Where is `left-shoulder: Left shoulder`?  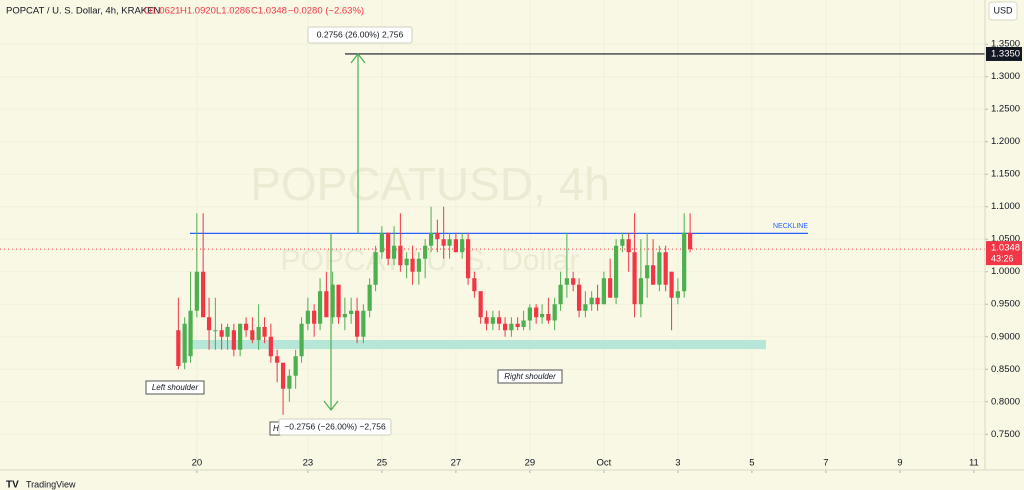
left-shoulder: Left shoulder is located at coordinates (175, 387).